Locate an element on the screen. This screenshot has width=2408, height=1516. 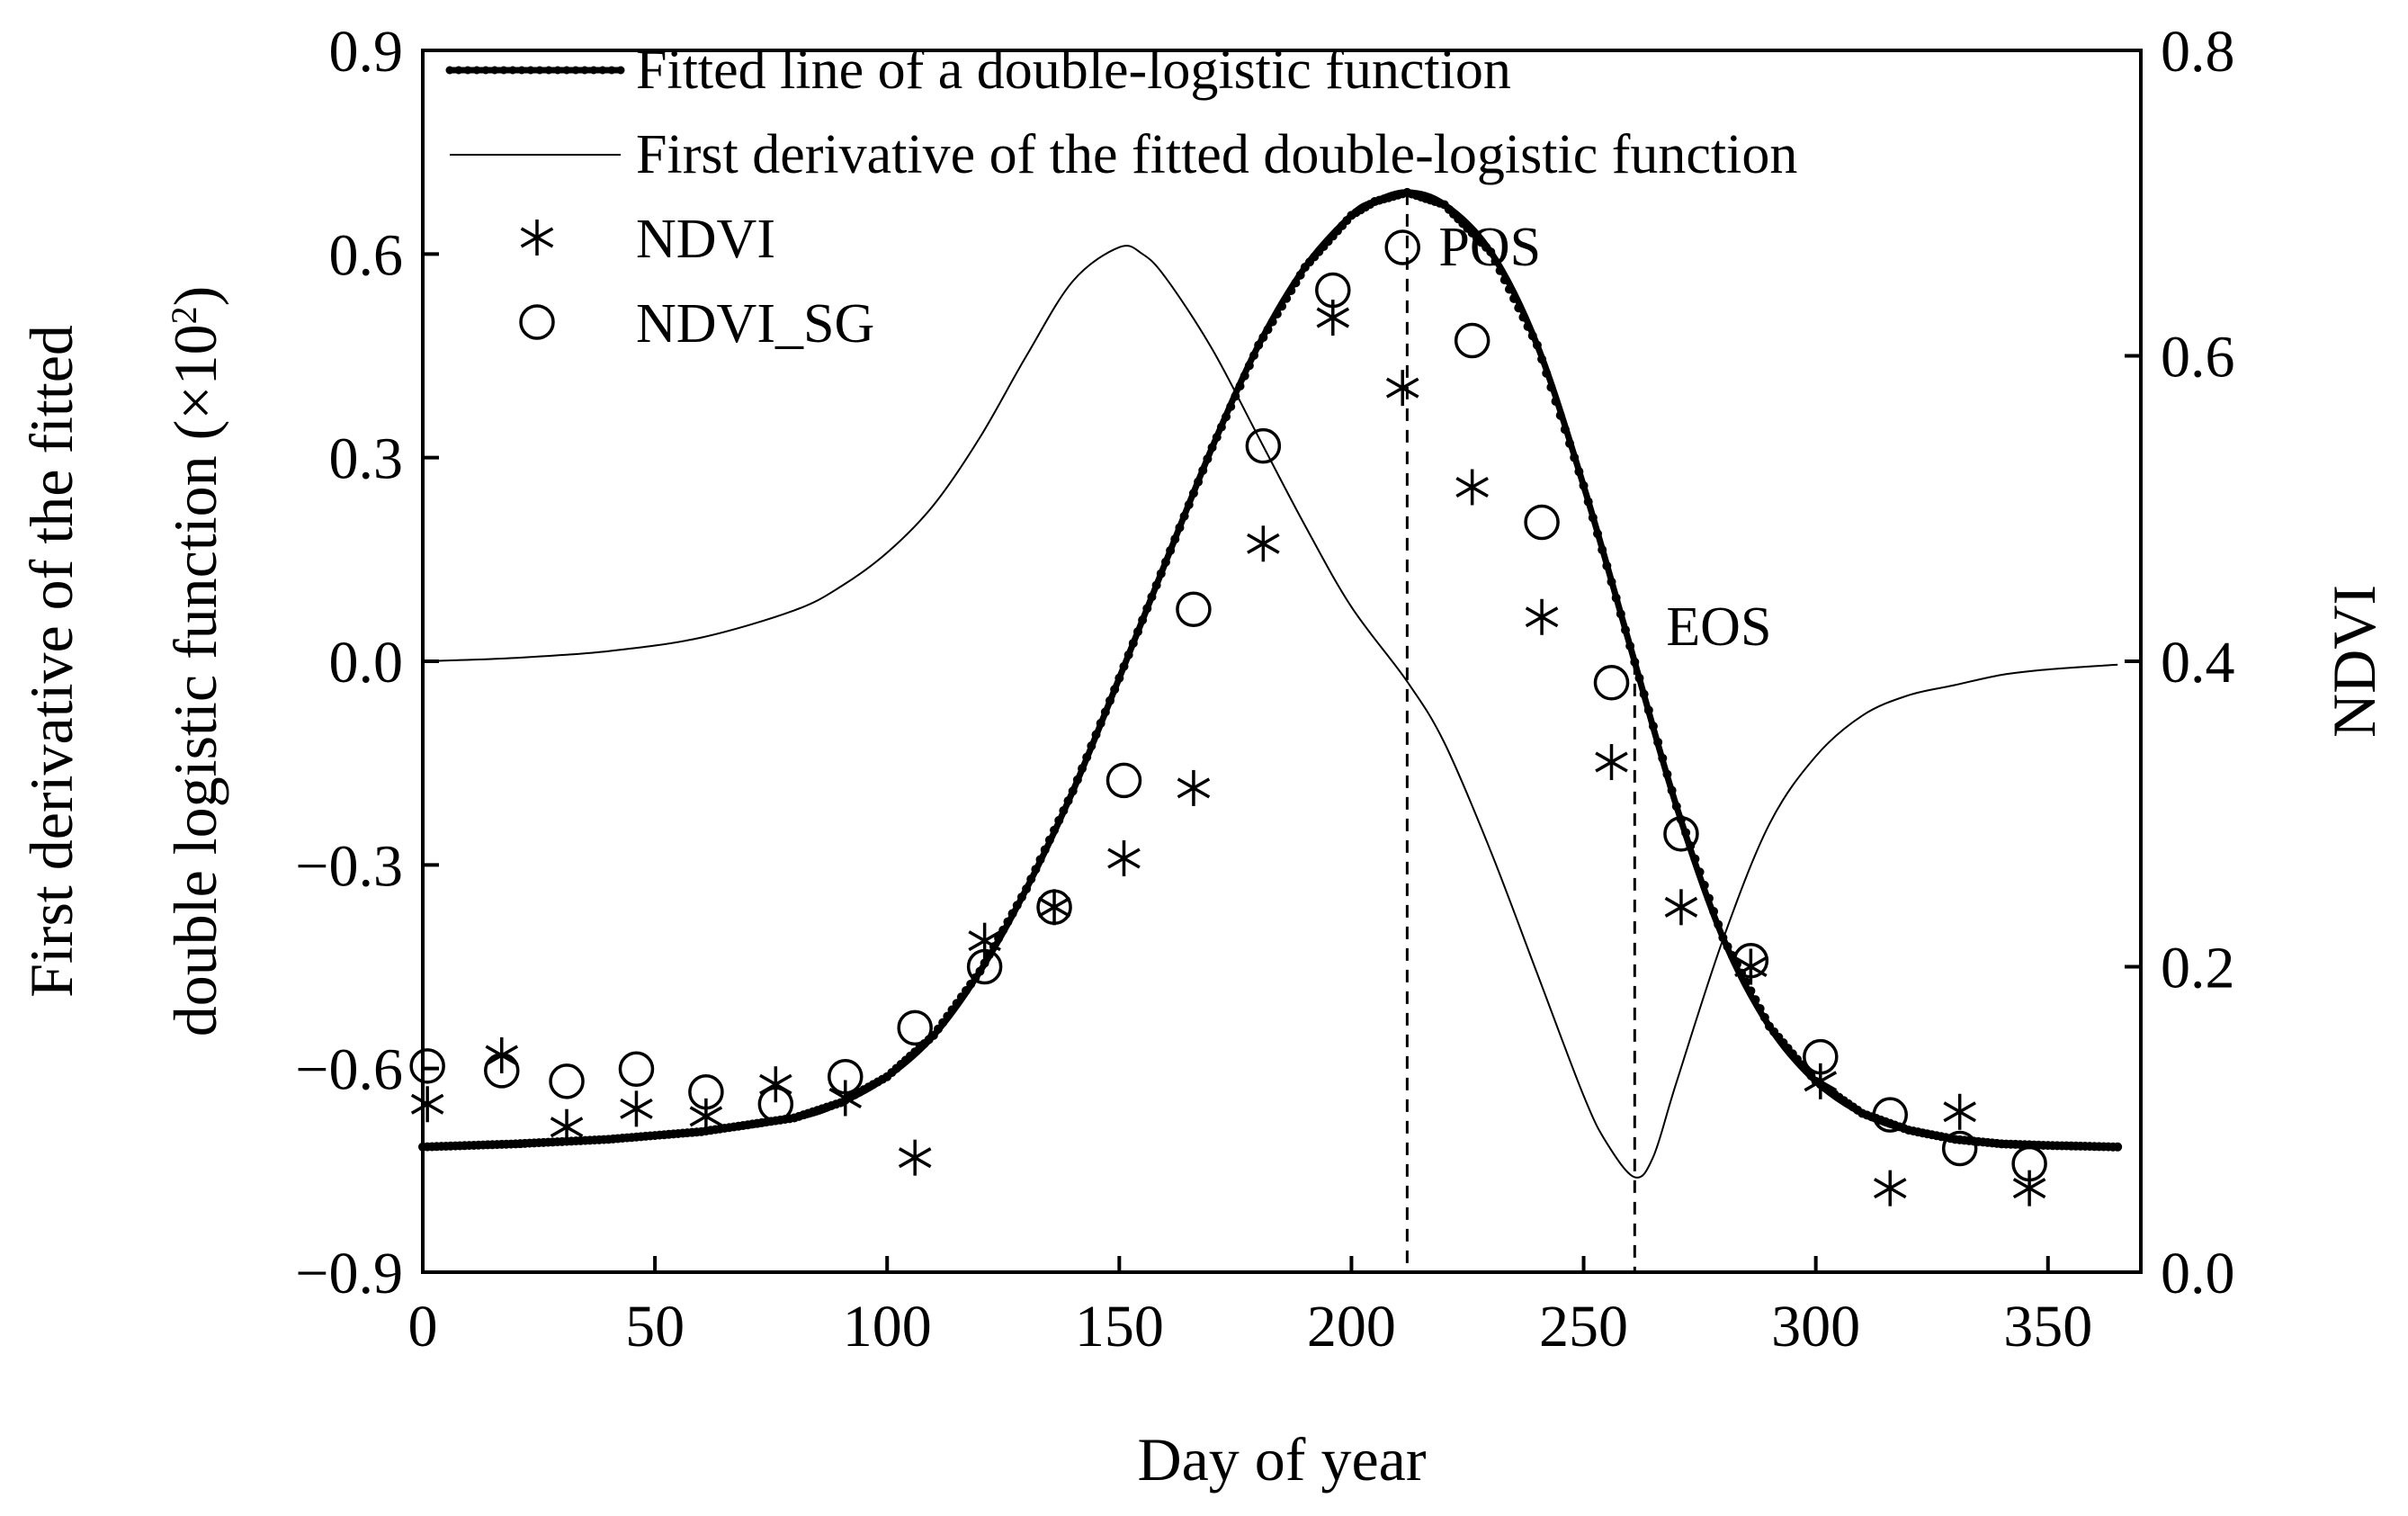
y-left-tick-label: 0.0 is located at coordinates (366, 663).